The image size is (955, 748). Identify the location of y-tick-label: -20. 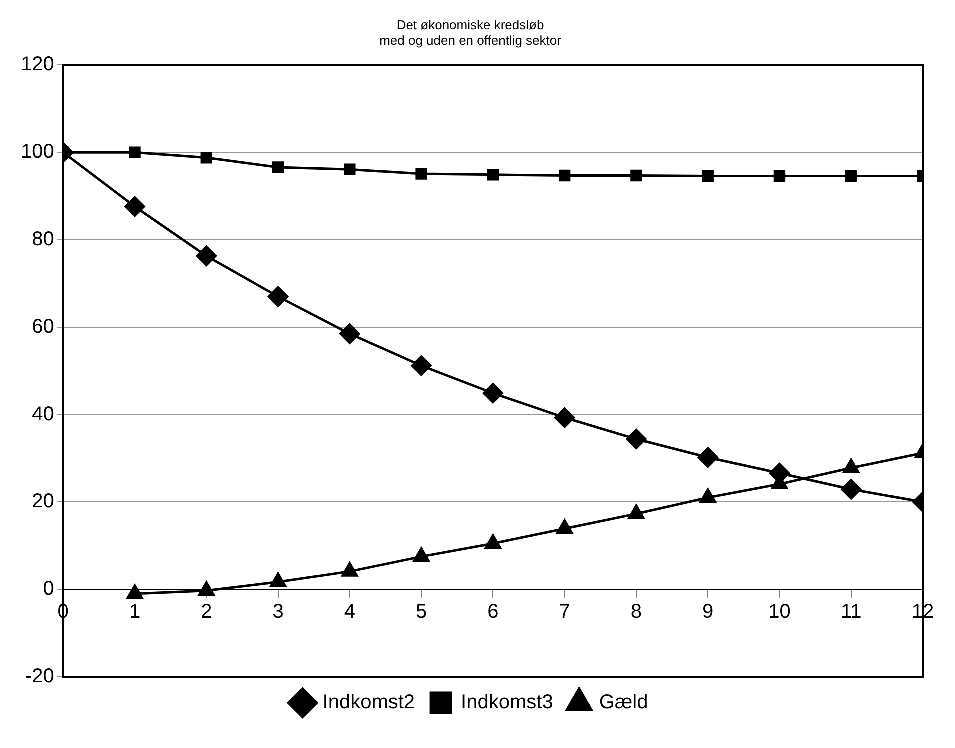
(39, 677).